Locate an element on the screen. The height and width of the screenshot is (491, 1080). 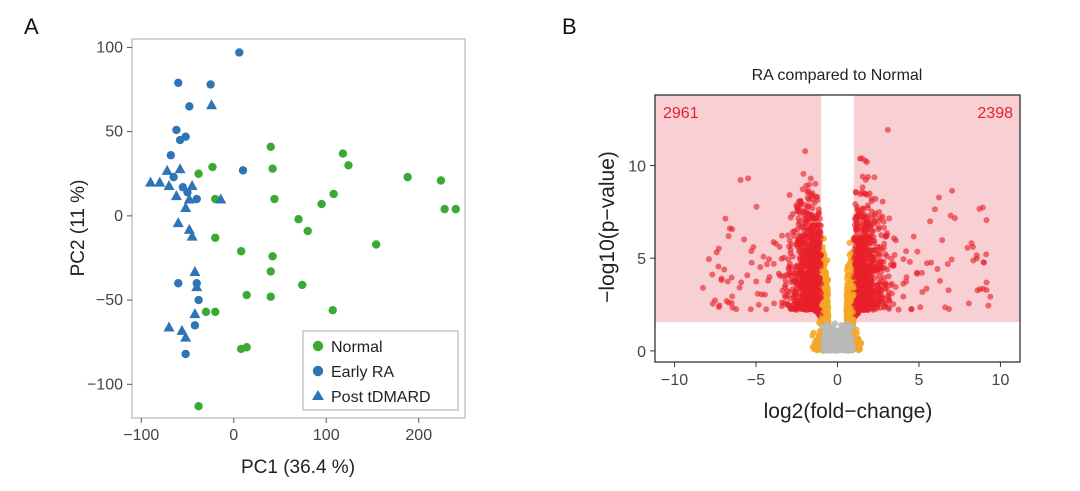
volcano-points is located at coordinates (846, 240).